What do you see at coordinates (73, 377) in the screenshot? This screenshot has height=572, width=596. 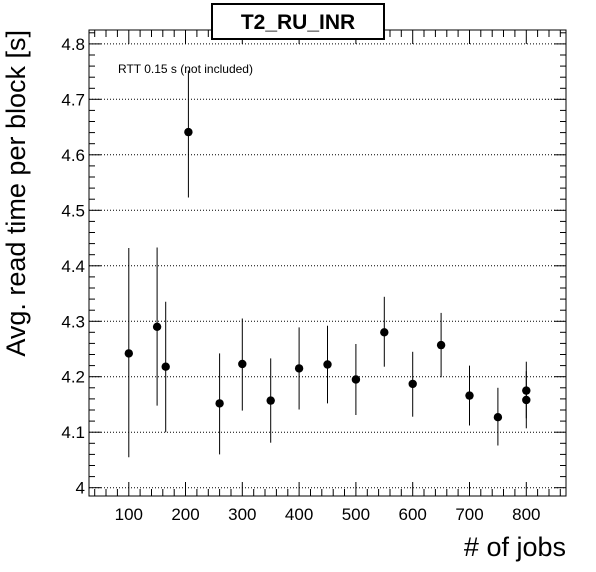 I see `y-tick-label: 4.2` at bounding box center [73, 377].